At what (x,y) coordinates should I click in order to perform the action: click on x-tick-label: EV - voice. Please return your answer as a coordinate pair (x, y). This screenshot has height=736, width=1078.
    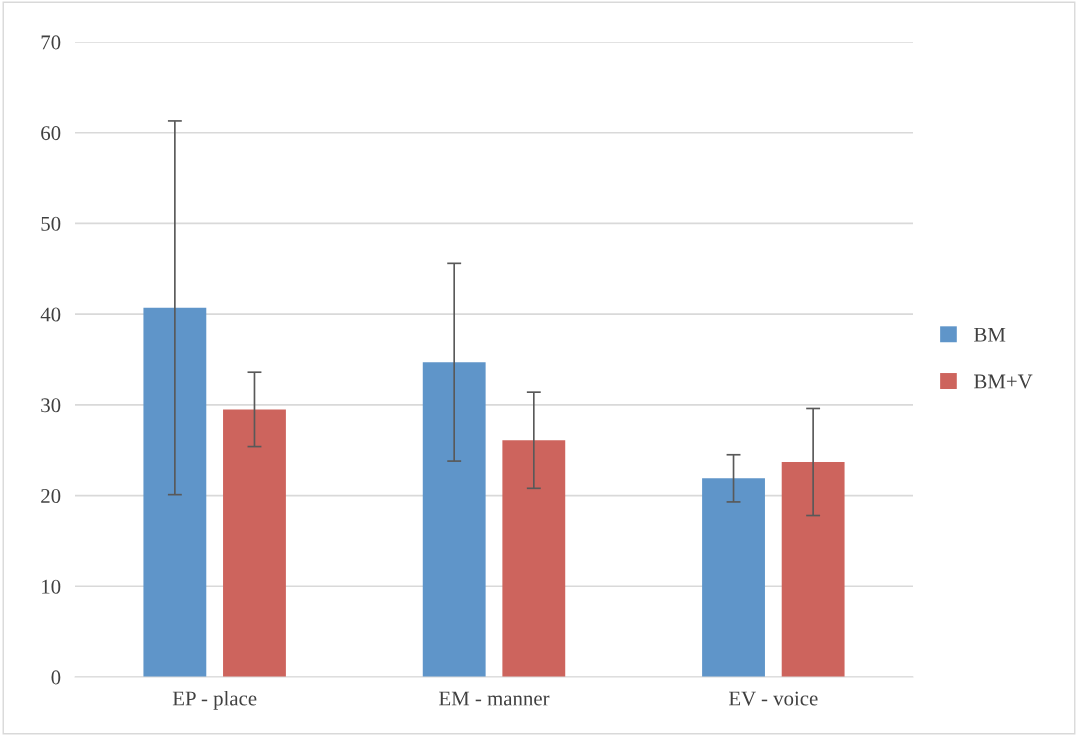
    Looking at the image, I should click on (773, 698).